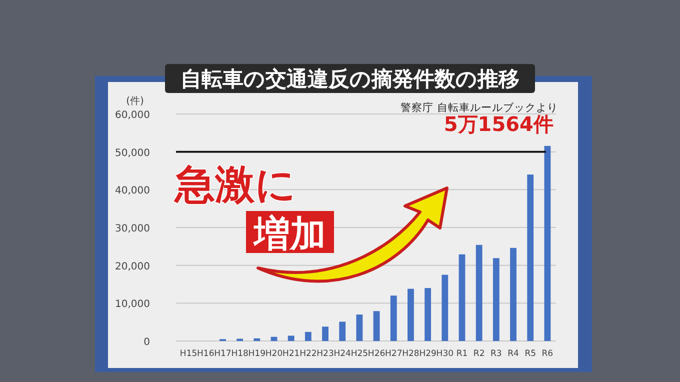  What do you see at coordinates (411, 354) in the screenshot?
I see `x-tick-label: H28` at bounding box center [411, 354].